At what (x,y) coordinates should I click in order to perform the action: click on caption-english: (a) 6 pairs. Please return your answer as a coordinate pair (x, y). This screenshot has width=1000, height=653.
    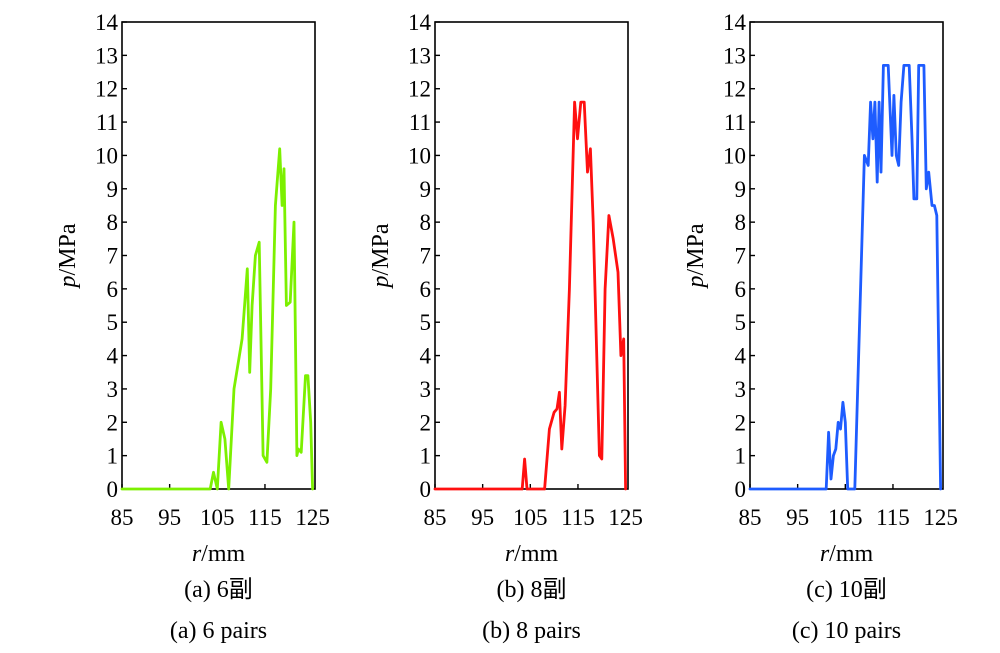
    Looking at the image, I should click on (218, 631).